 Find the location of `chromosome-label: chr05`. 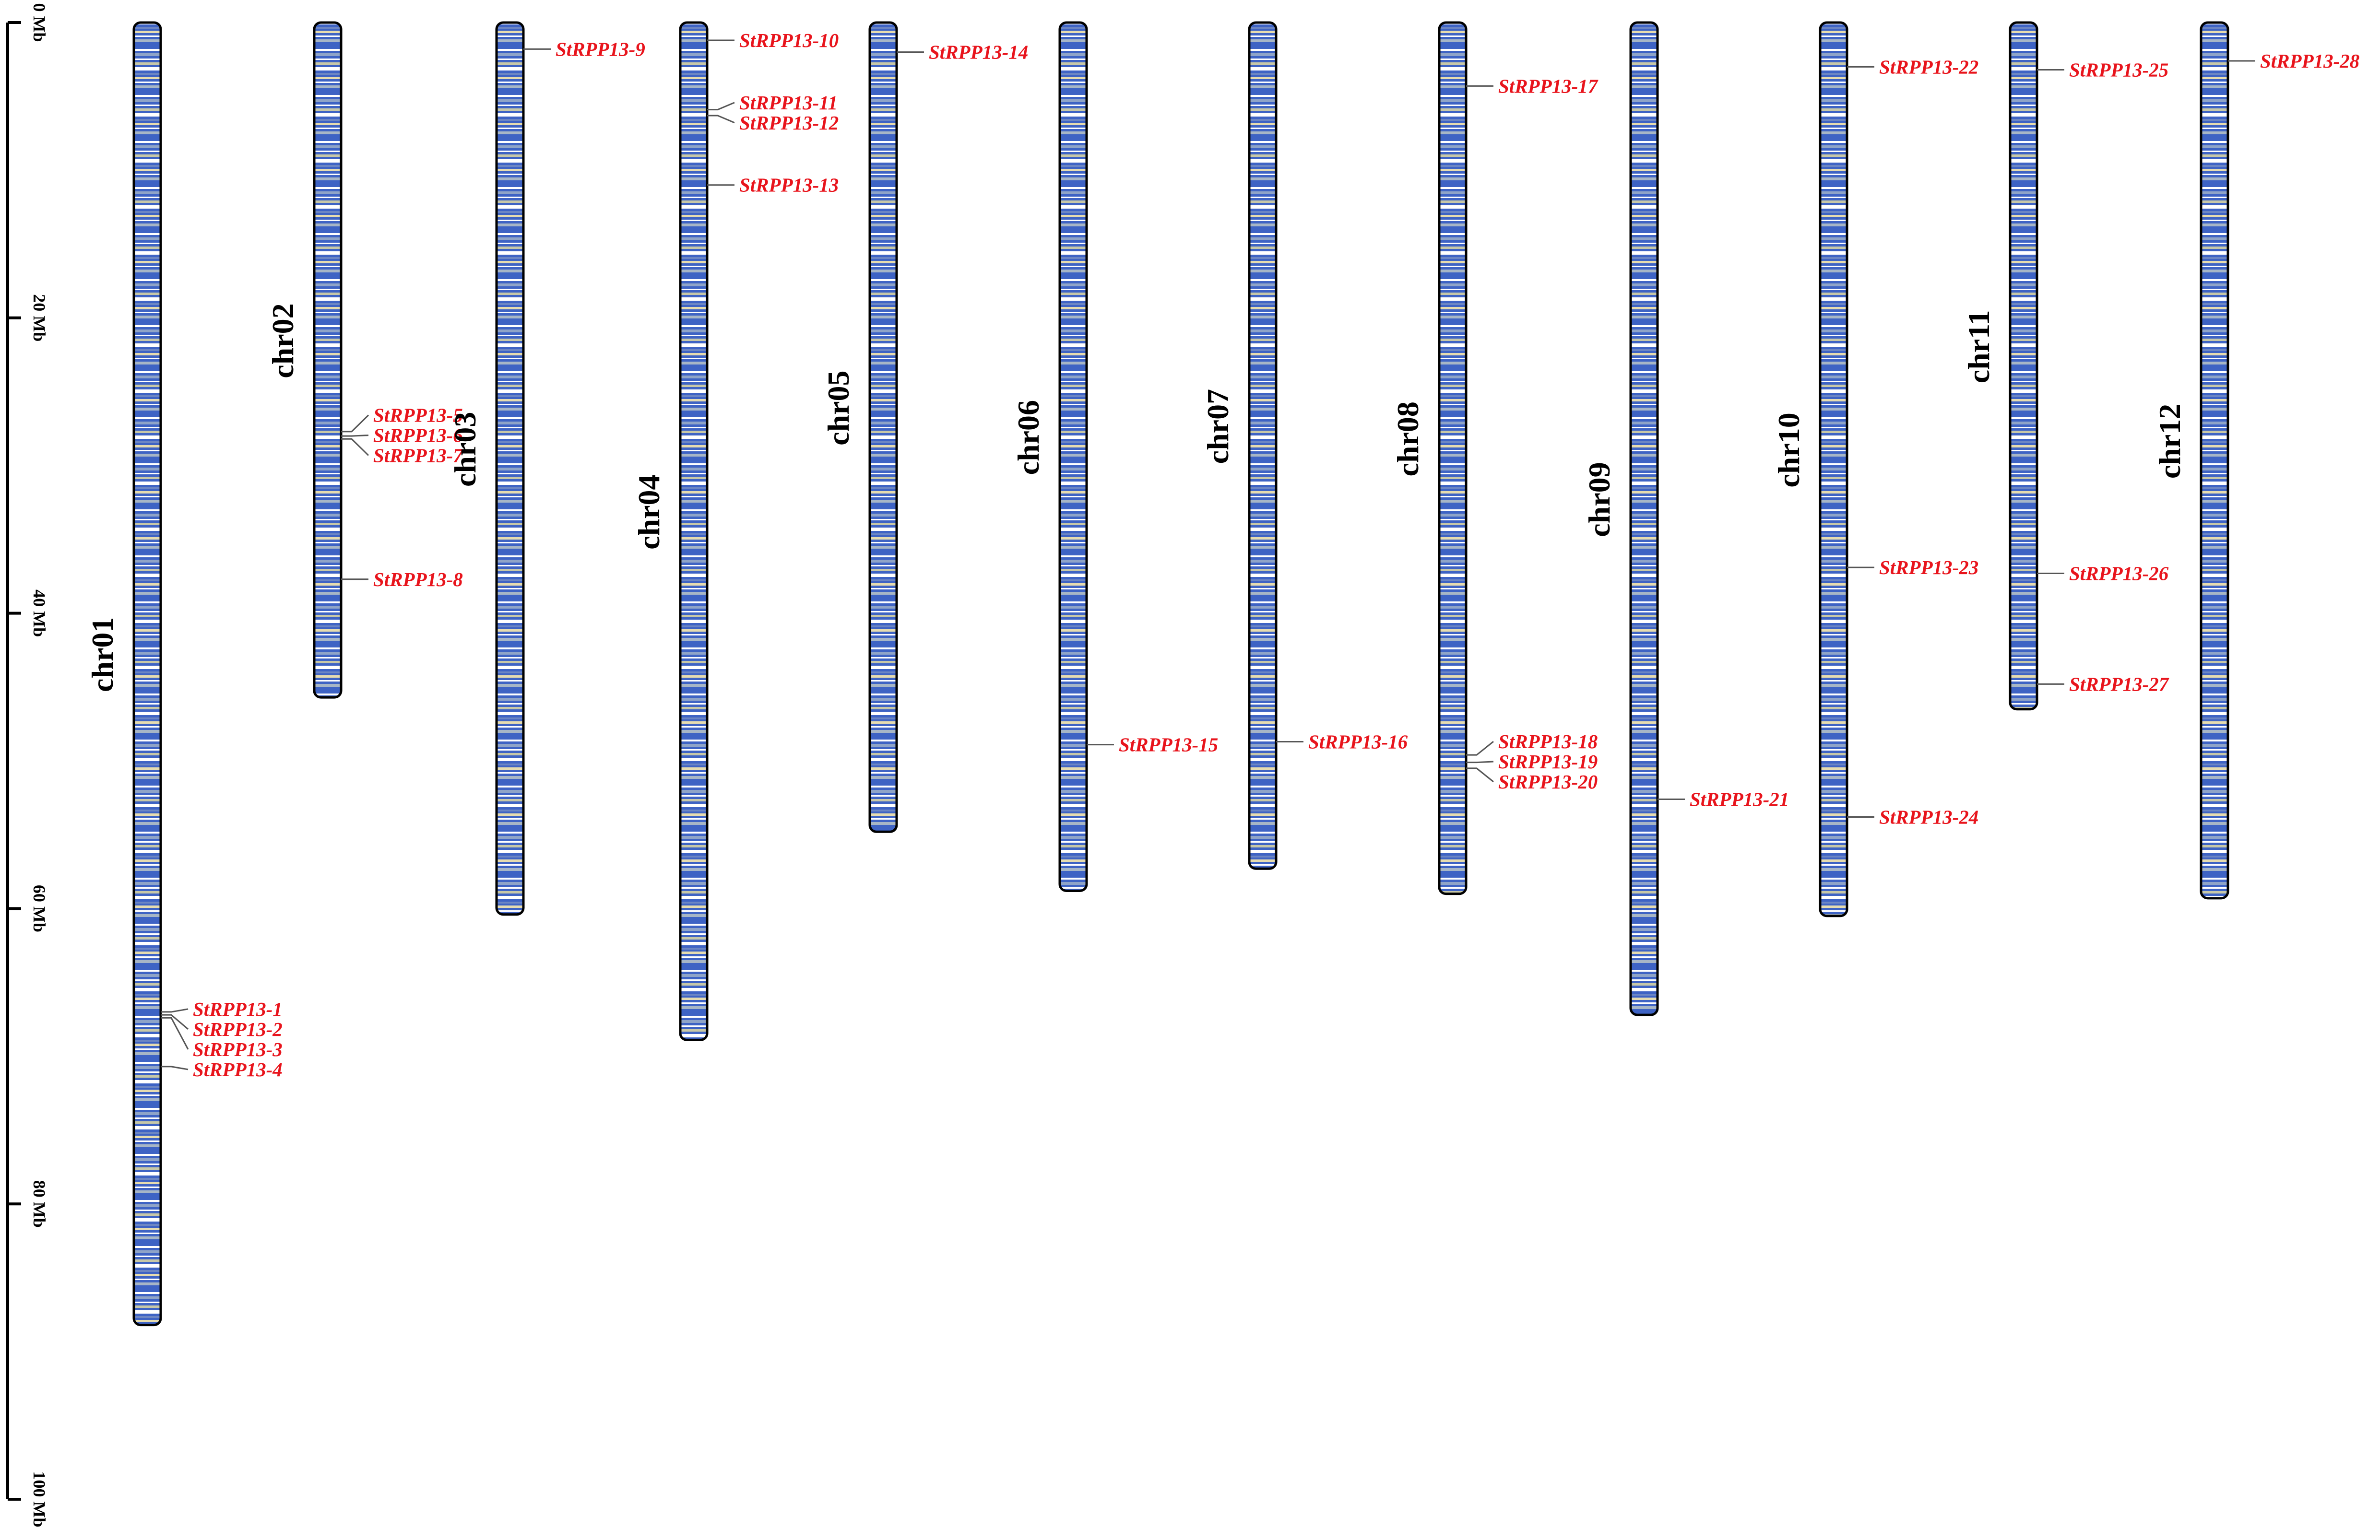

chromosome-label: chr05 is located at coordinates (838, 407).